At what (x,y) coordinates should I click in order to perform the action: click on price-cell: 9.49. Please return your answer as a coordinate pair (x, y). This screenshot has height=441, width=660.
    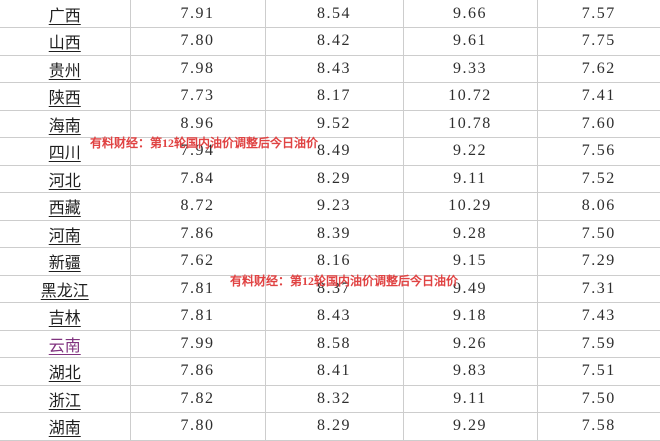
    Looking at the image, I should click on (470, 289).